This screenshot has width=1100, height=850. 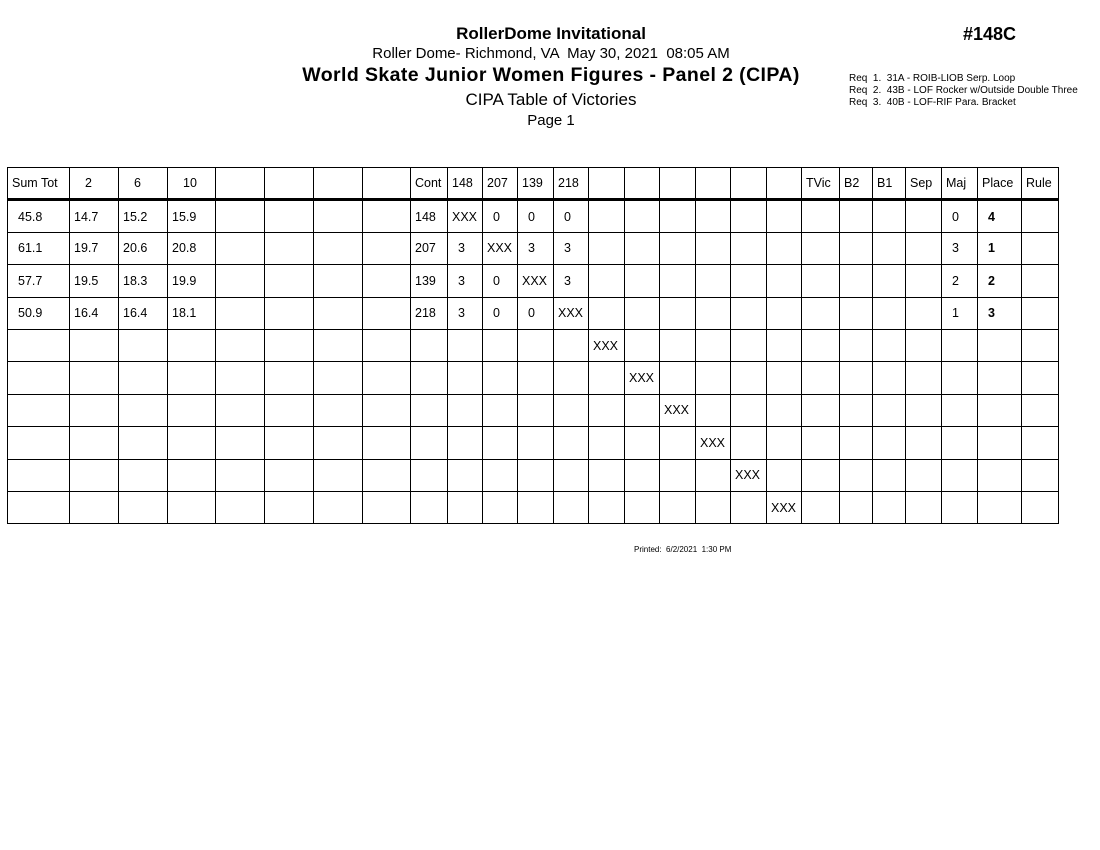 What do you see at coordinates (820, 184) in the screenshot?
I see `column-header: TVic` at bounding box center [820, 184].